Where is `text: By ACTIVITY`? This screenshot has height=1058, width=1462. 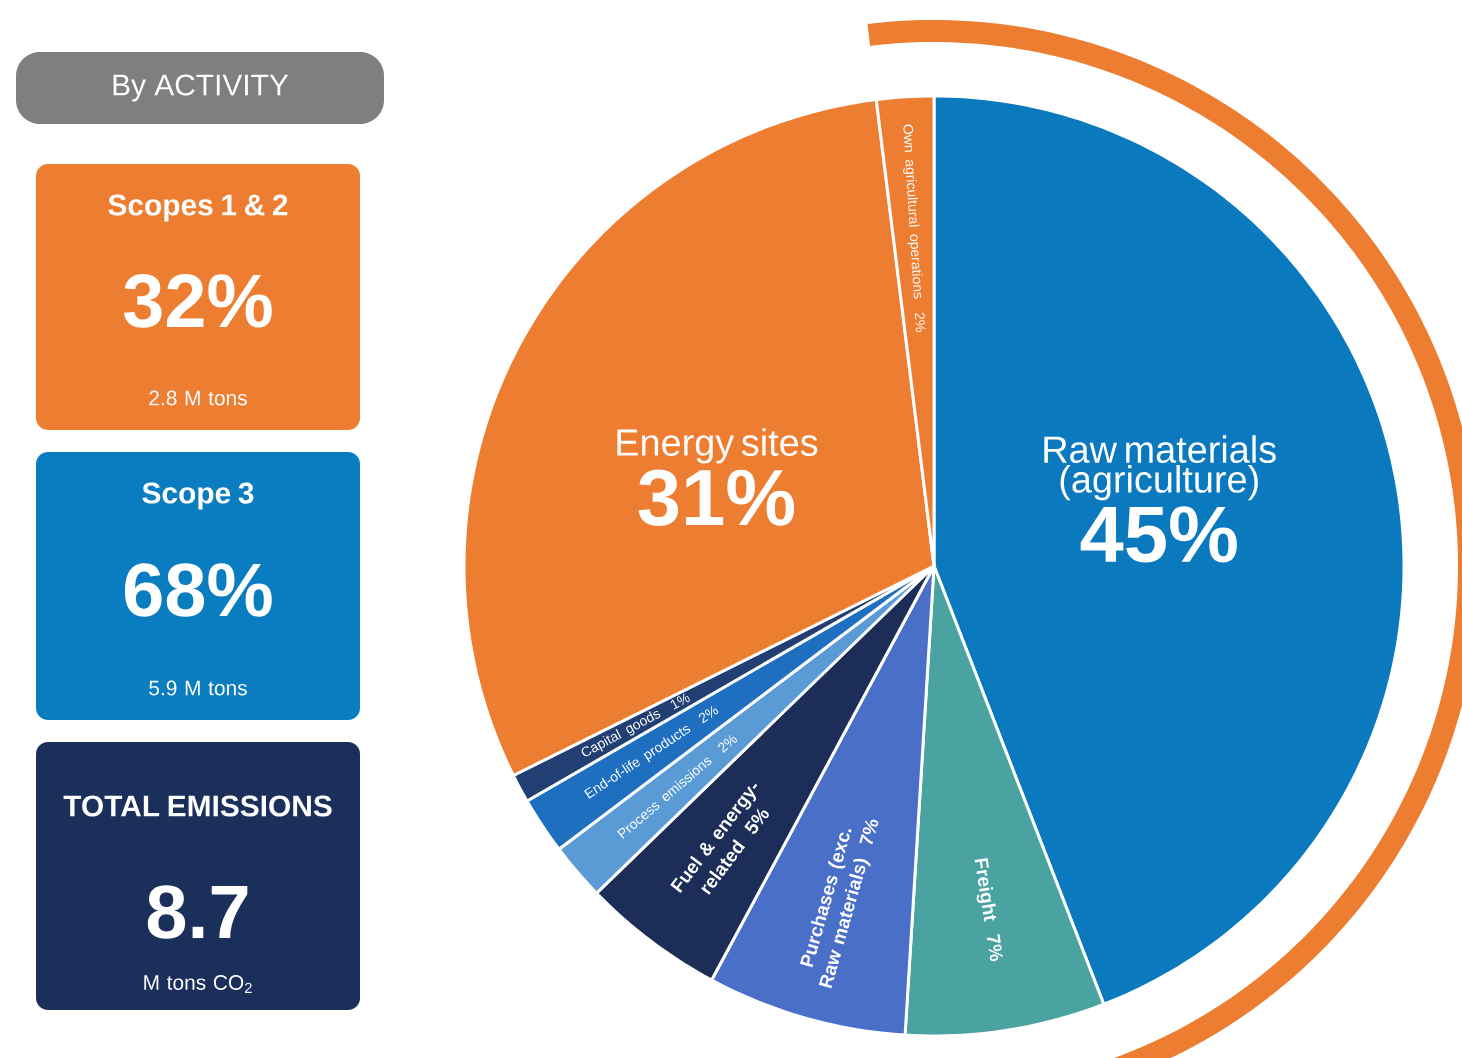 text: By ACTIVITY is located at coordinates (201, 88).